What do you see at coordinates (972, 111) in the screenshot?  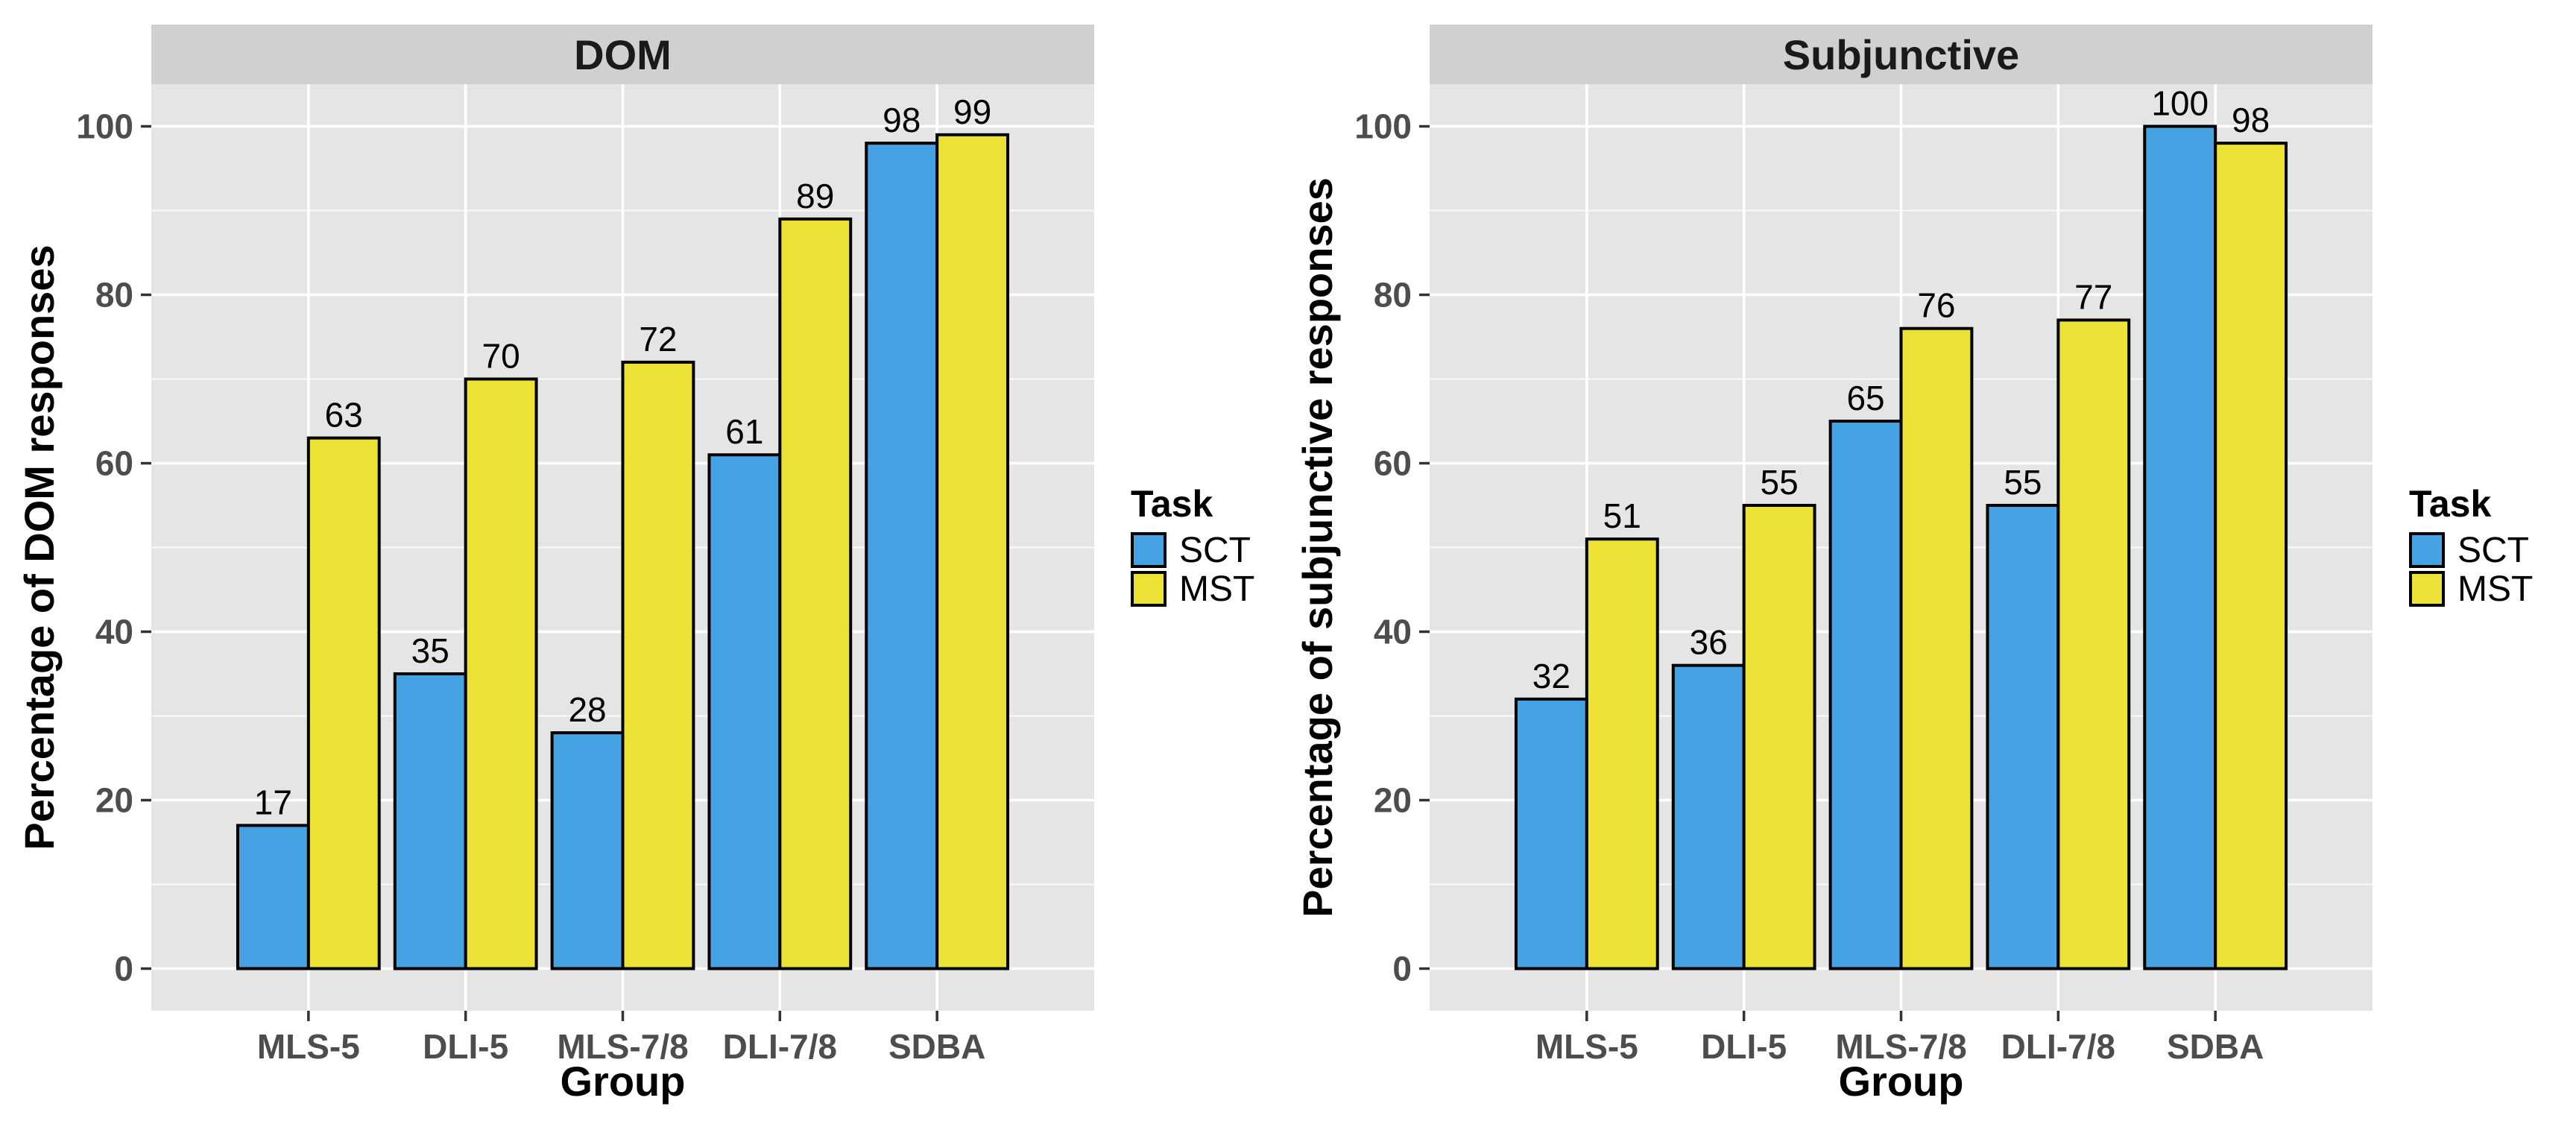 I see `data-label: 99` at bounding box center [972, 111].